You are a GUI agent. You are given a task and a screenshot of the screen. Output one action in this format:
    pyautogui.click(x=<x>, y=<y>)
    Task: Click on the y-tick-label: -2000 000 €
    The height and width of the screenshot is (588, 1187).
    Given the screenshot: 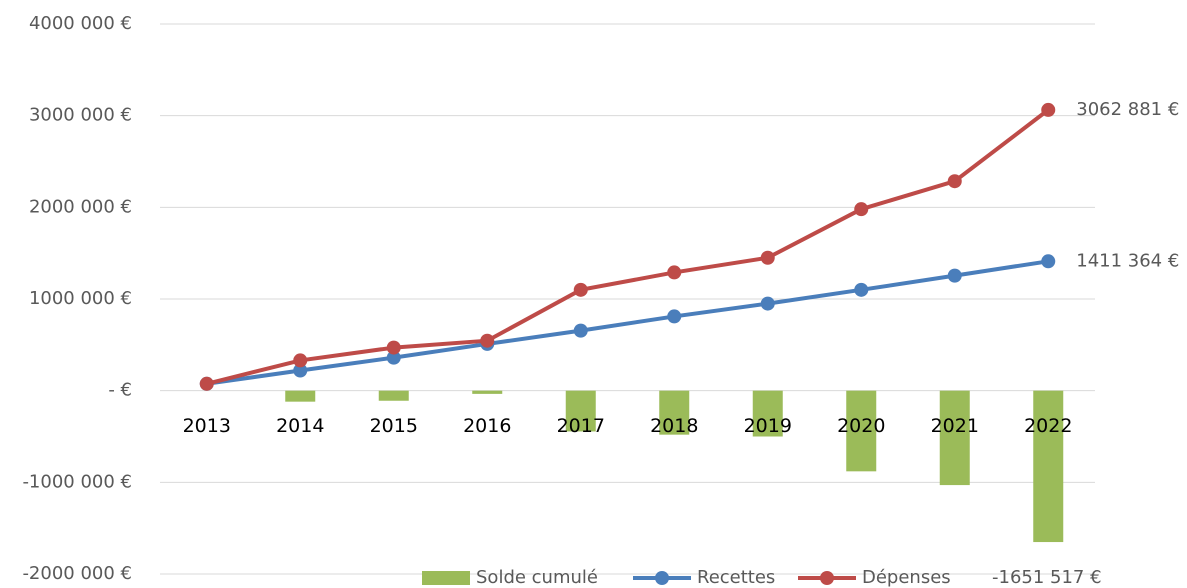 What is the action you would take?
    pyautogui.click(x=77, y=573)
    